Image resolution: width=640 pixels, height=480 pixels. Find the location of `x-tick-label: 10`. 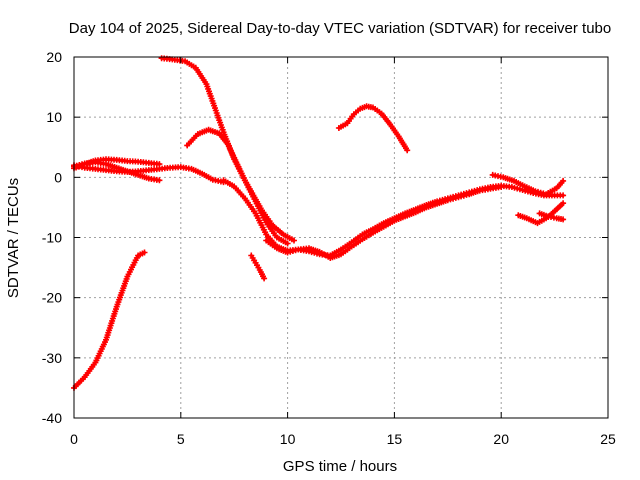

x-tick-label: 10 is located at coordinates (288, 439).